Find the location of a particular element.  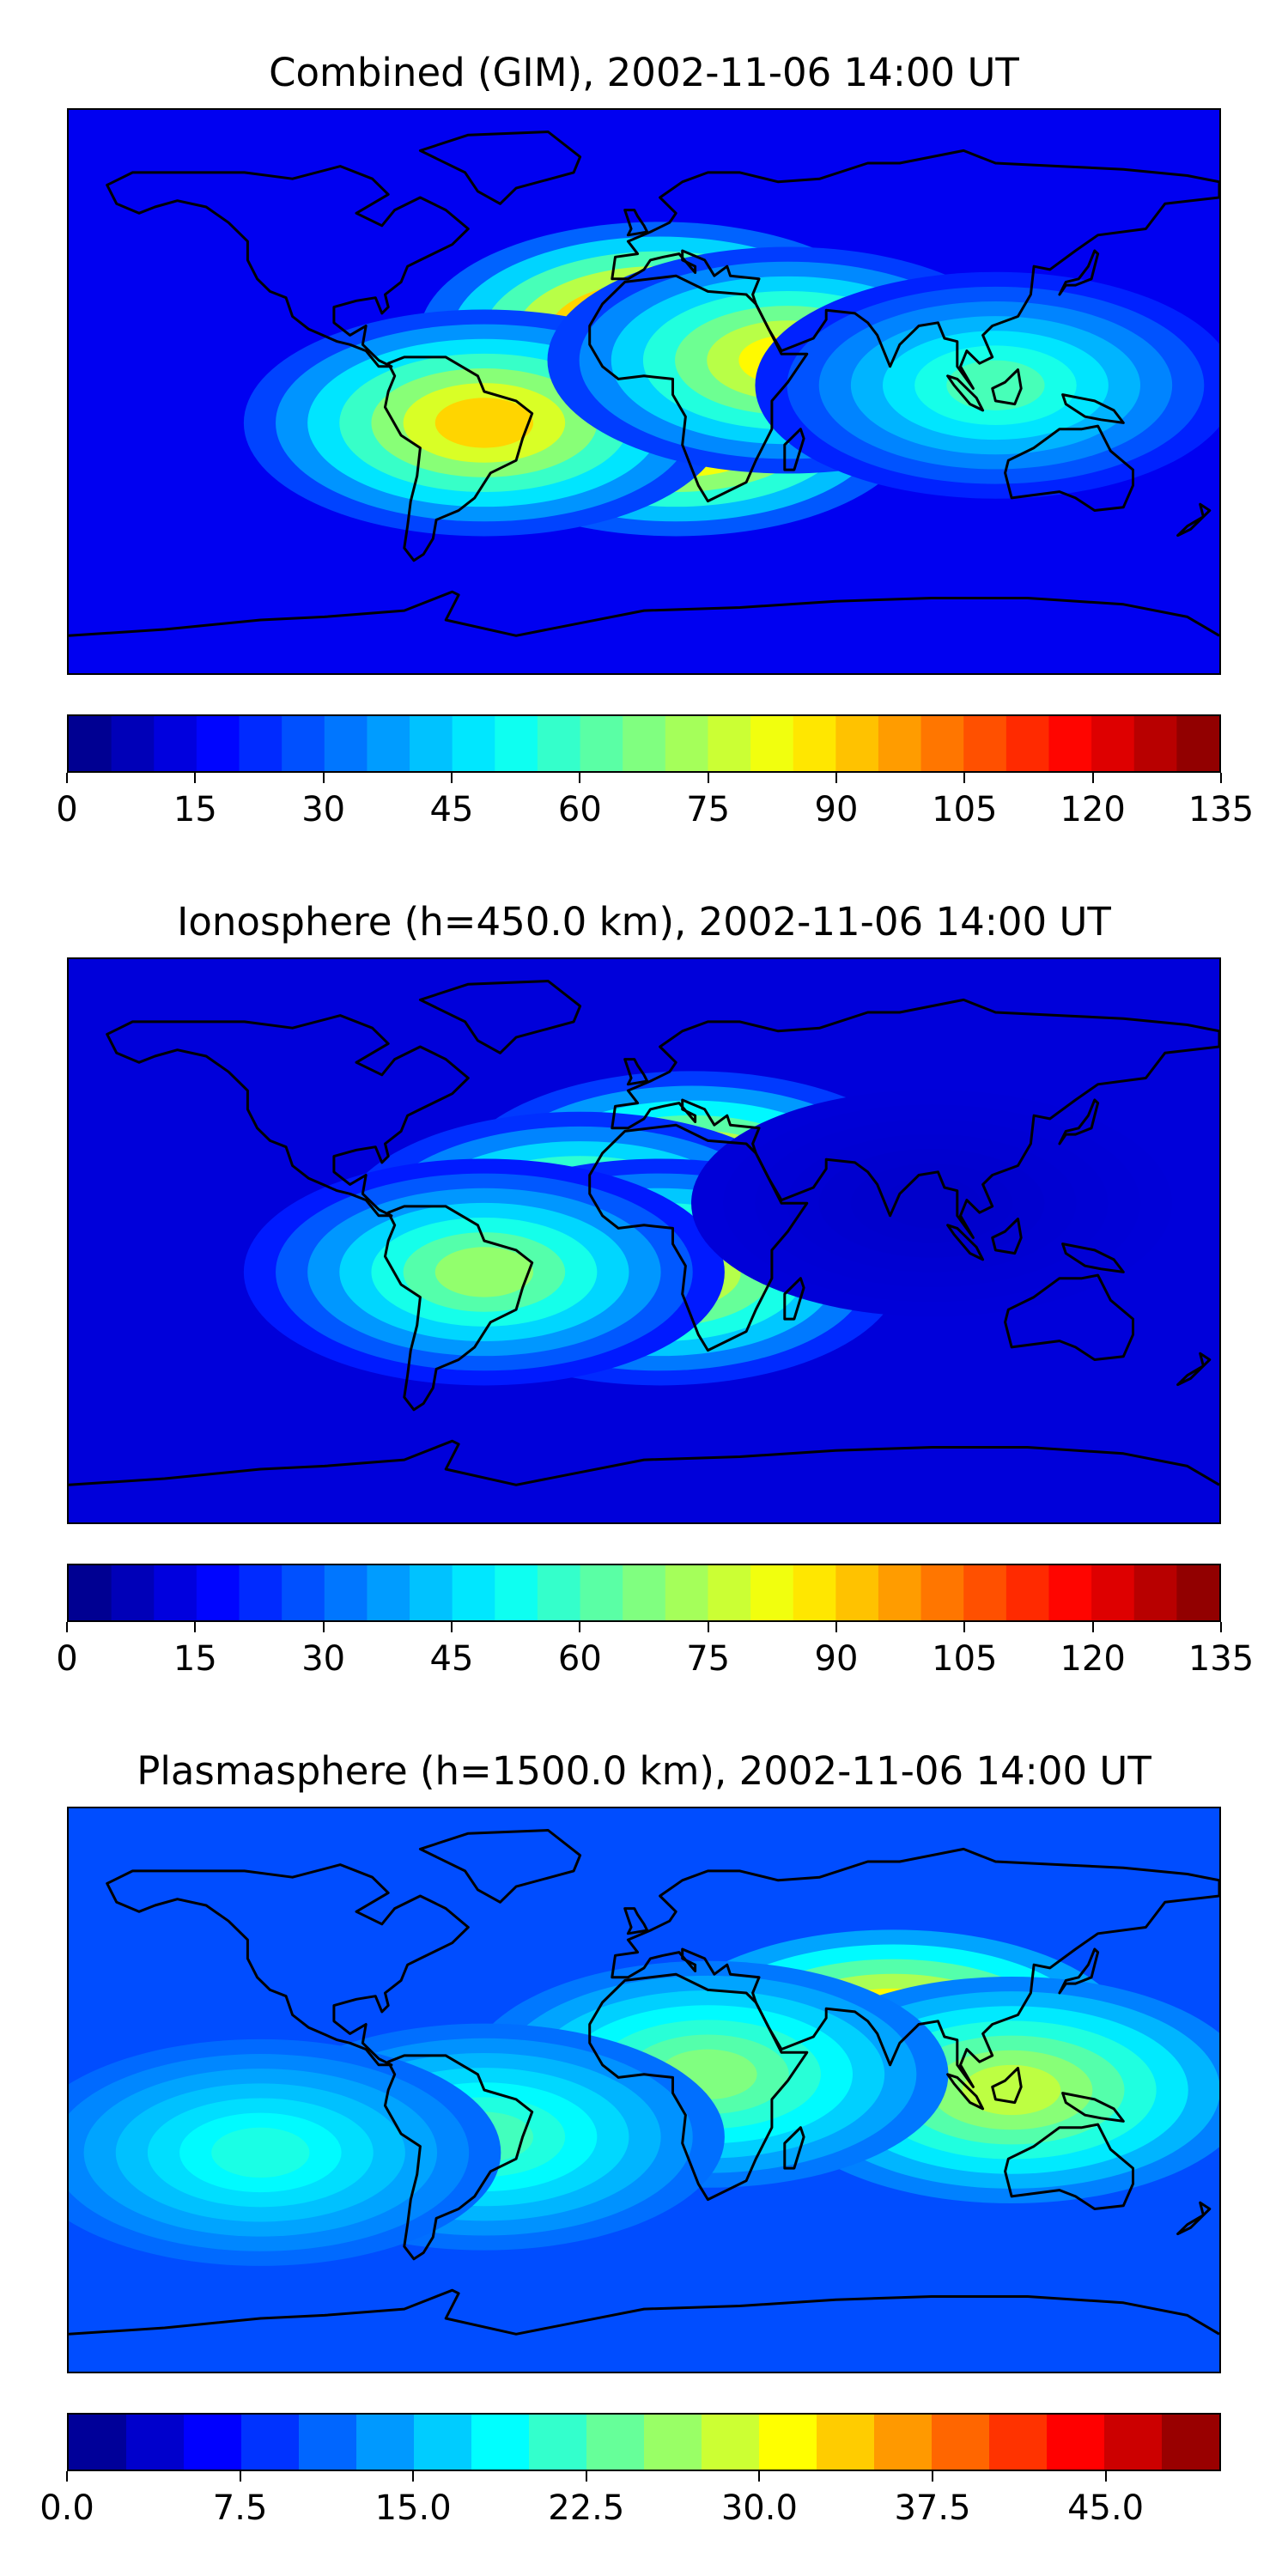

colorbar-tick-label: 0 is located at coordinates (67, 1659).